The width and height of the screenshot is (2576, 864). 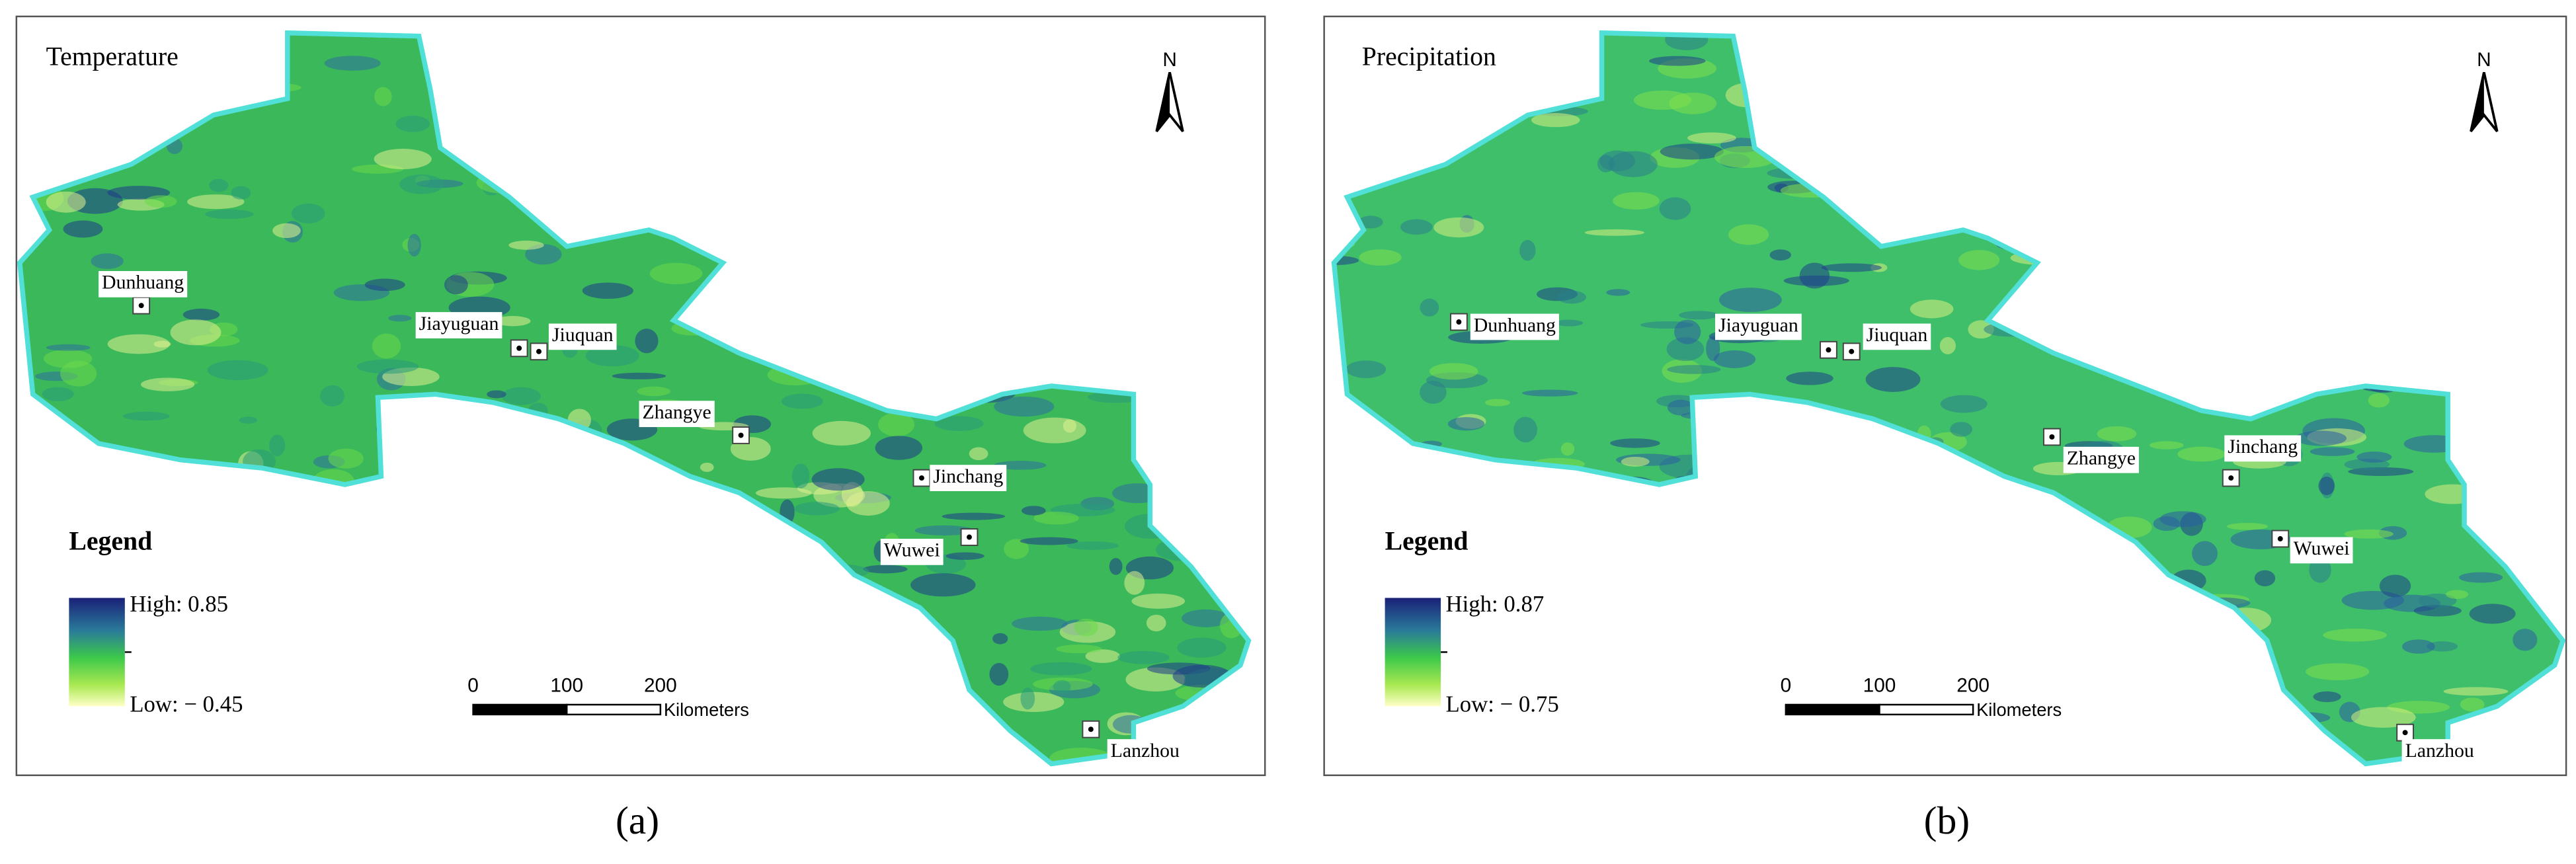 I want to click on scale-tick-label: 0, so click(x=473, y=686).